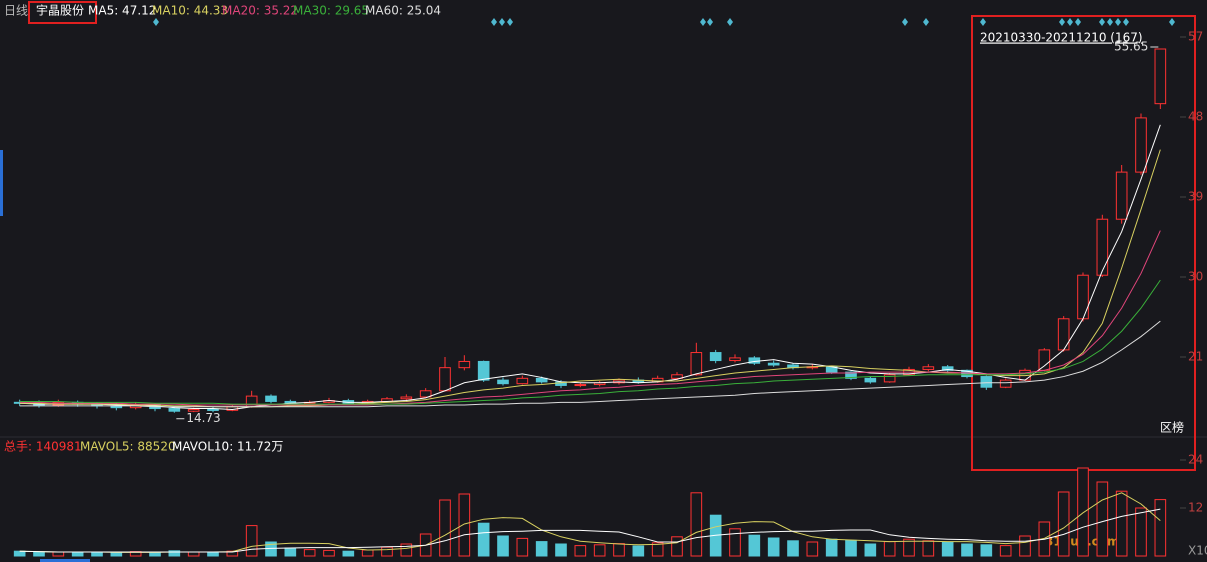 This screenshot has width=1207, height=562. What do you see at coordinates (260, 11) in the screenshot?
I see `legend-entry: MA20: 35.22` at bounding box center [260, 11].